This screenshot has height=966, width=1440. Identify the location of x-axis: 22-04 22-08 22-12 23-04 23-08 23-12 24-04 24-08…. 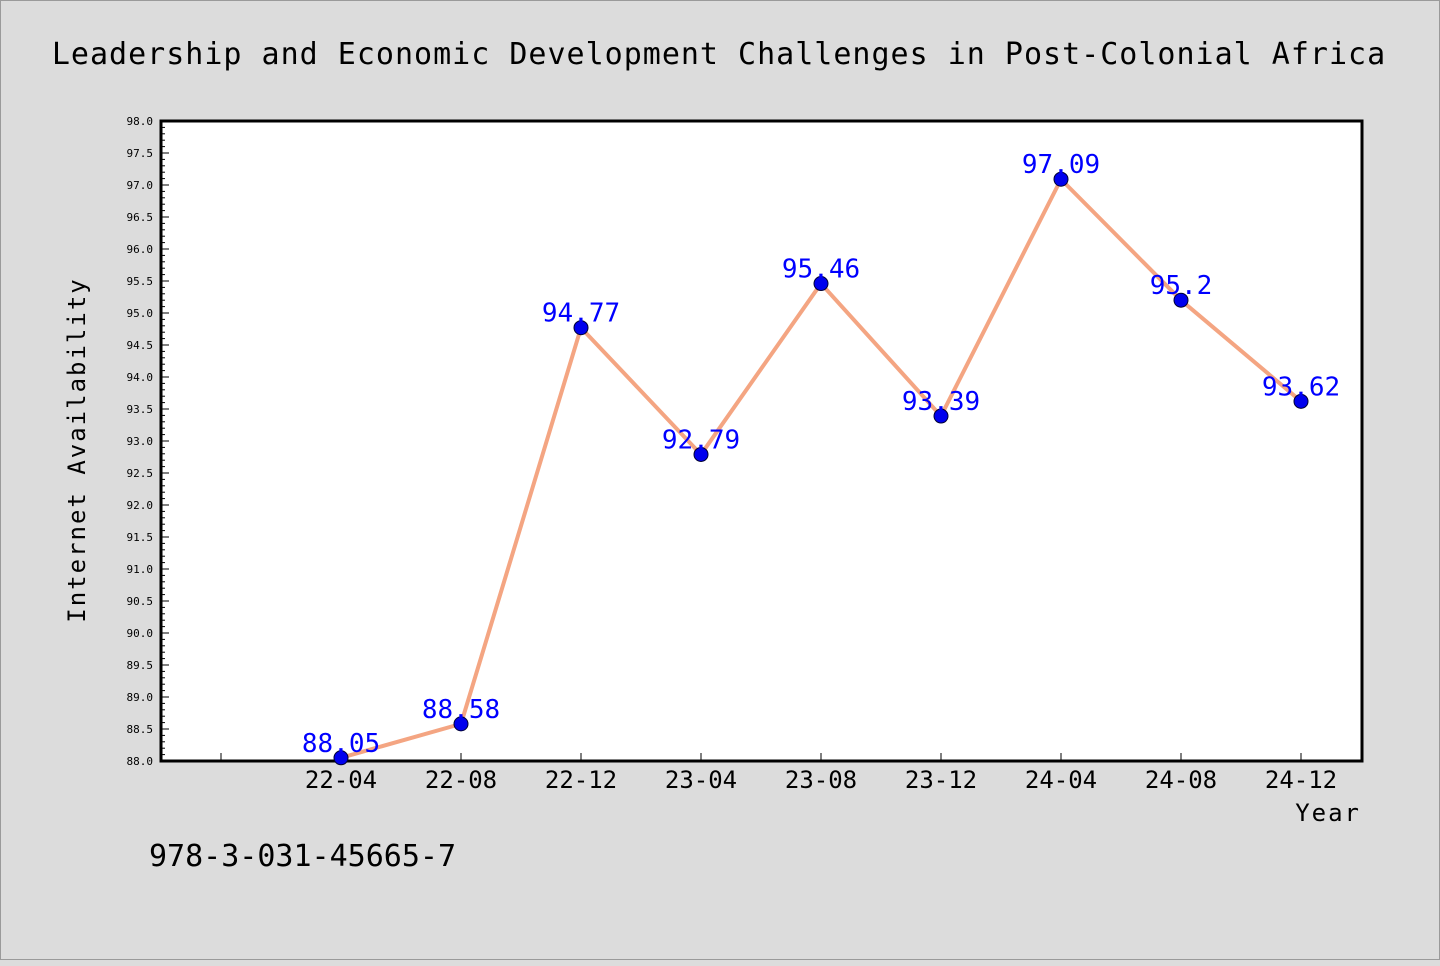
(778, 773).